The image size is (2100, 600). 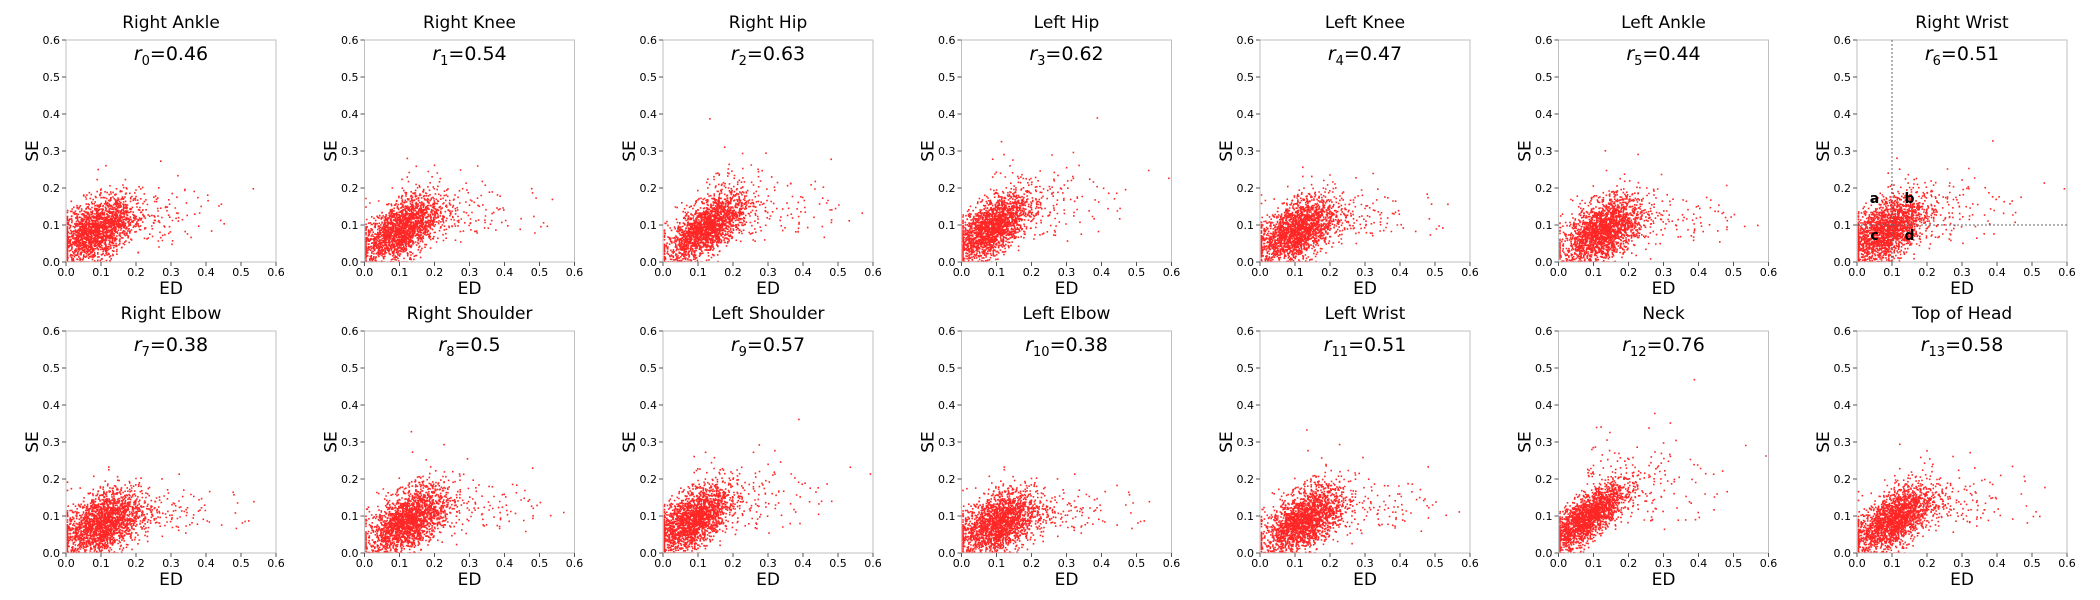 What do you see at coordinates (179, 345) in the screenshot?
I see `r-value: =0.38` at bounding box center [179, 345].